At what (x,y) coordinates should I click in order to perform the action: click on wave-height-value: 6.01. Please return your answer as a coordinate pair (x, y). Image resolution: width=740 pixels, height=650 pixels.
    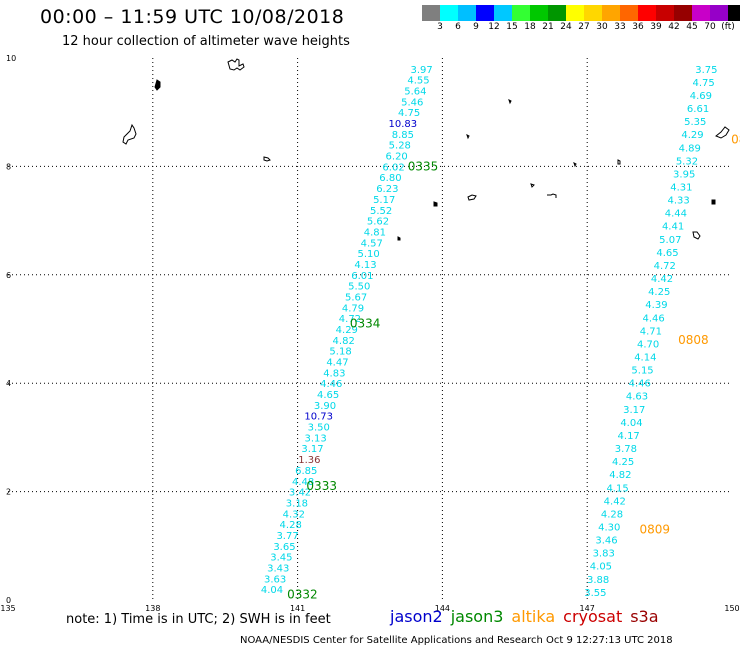
    Looking at the image, I should click on (362, 276).